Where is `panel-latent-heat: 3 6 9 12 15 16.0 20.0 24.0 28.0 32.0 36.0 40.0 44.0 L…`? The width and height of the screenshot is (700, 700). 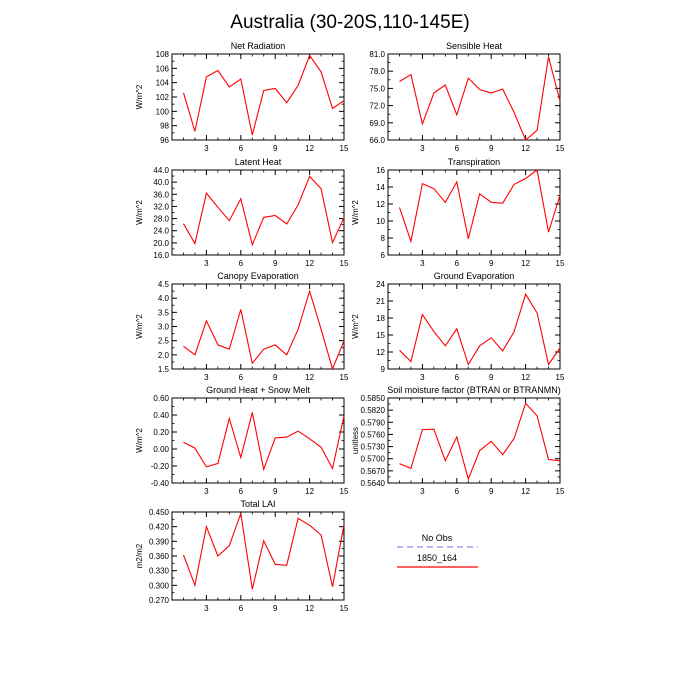
panel-latent-heat: 3 6 9 12 15 16.0 20.0 24.0 28.0 32.0 36.0 40.0 44.0 L… is located at coordinates (242, 212).